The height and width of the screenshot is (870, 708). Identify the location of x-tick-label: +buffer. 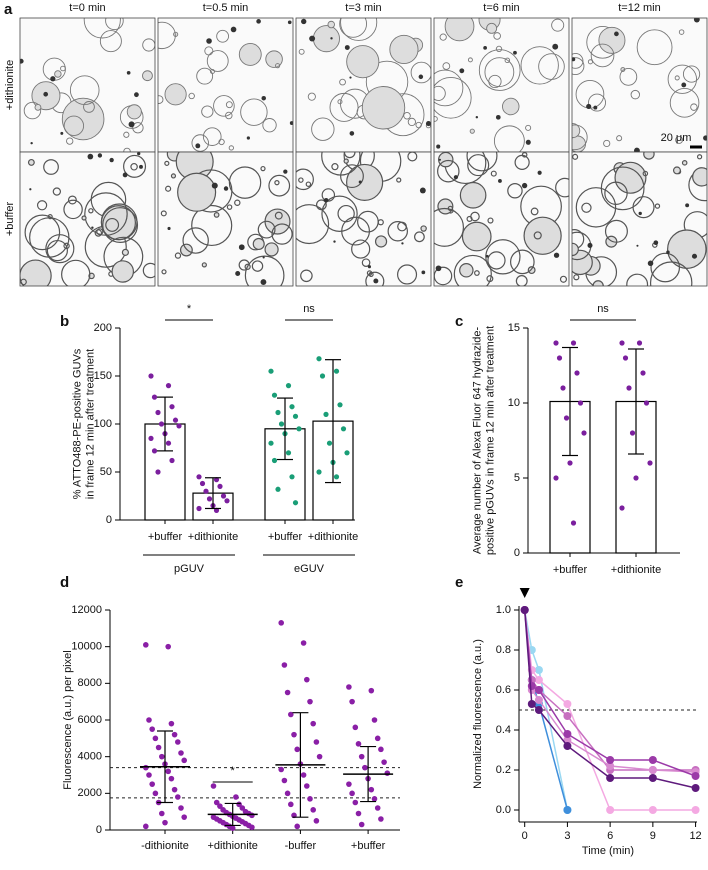
(165, 537).